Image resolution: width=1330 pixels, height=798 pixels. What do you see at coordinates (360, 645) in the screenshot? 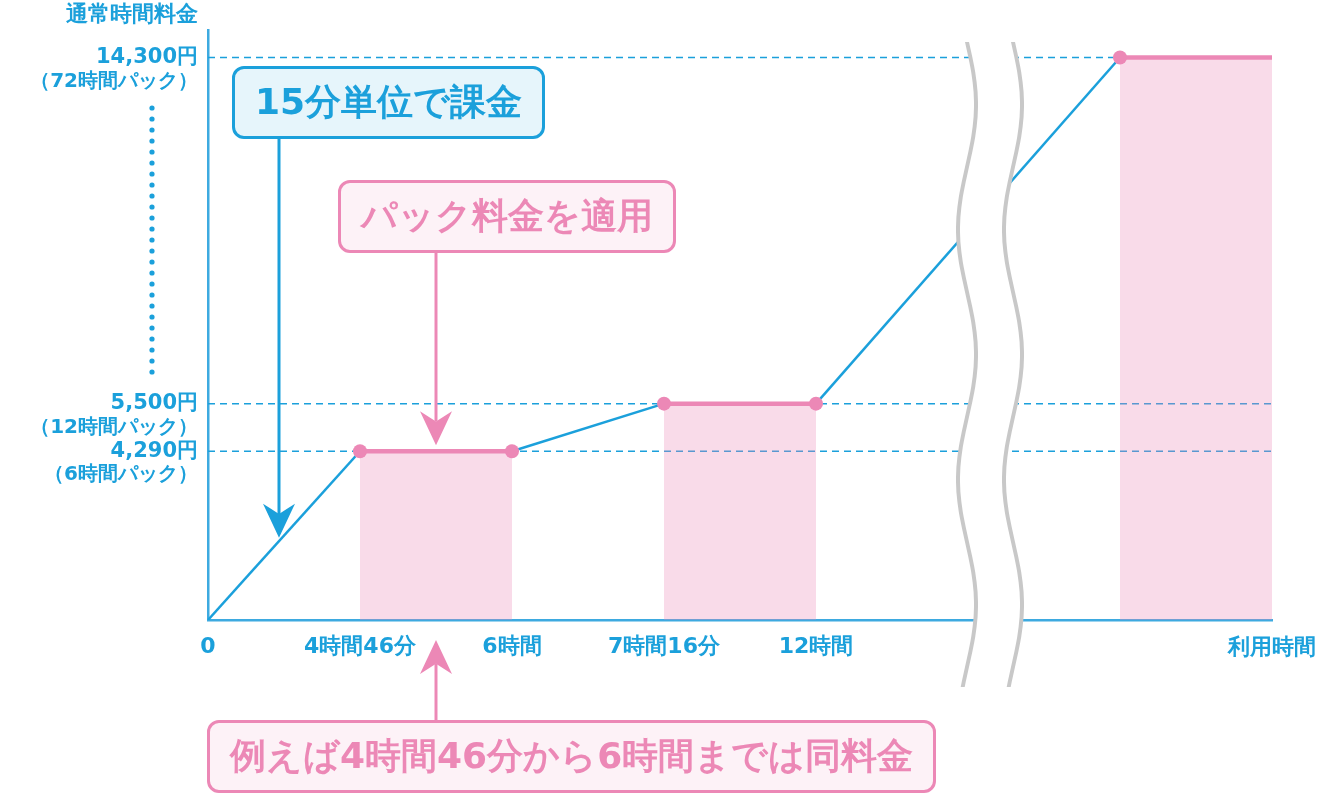
I see `x-tick-label: 4時間46分` at bounding box center [360, 645].